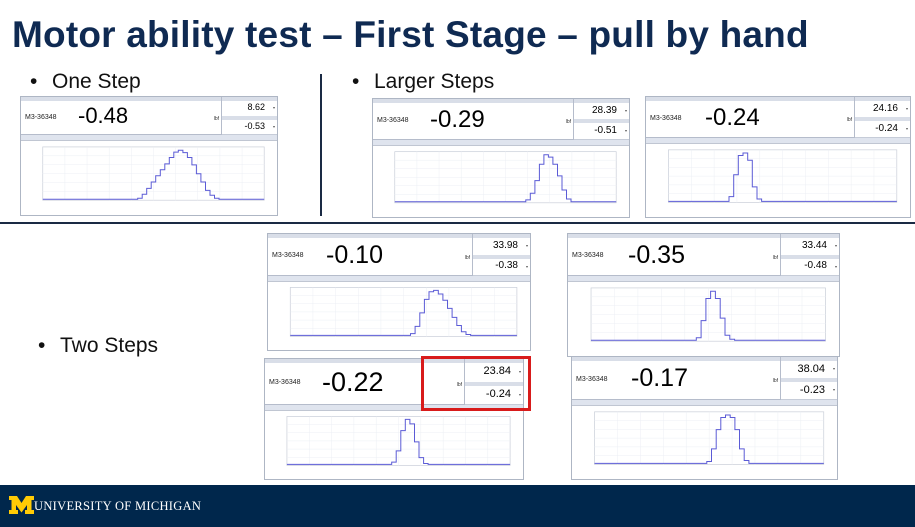 Image resolution: width=915 pixels, height=527 pixels. Describe the element at coordinates (812, 389) in the screenshot. I see `low-value: -0.23` at that location.